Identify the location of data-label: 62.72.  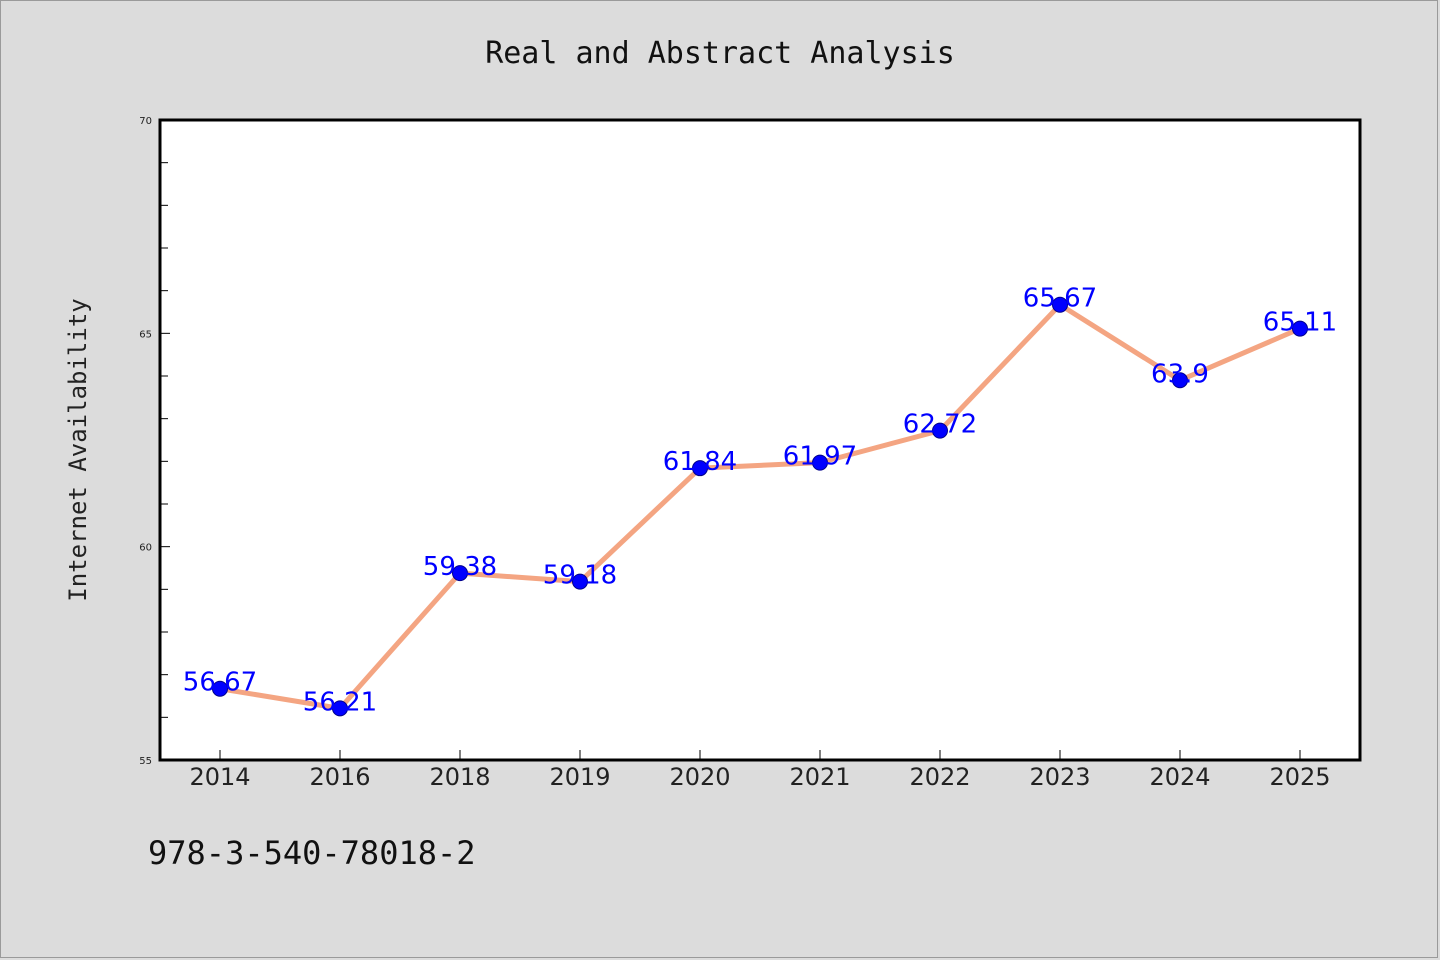
(940, 425).